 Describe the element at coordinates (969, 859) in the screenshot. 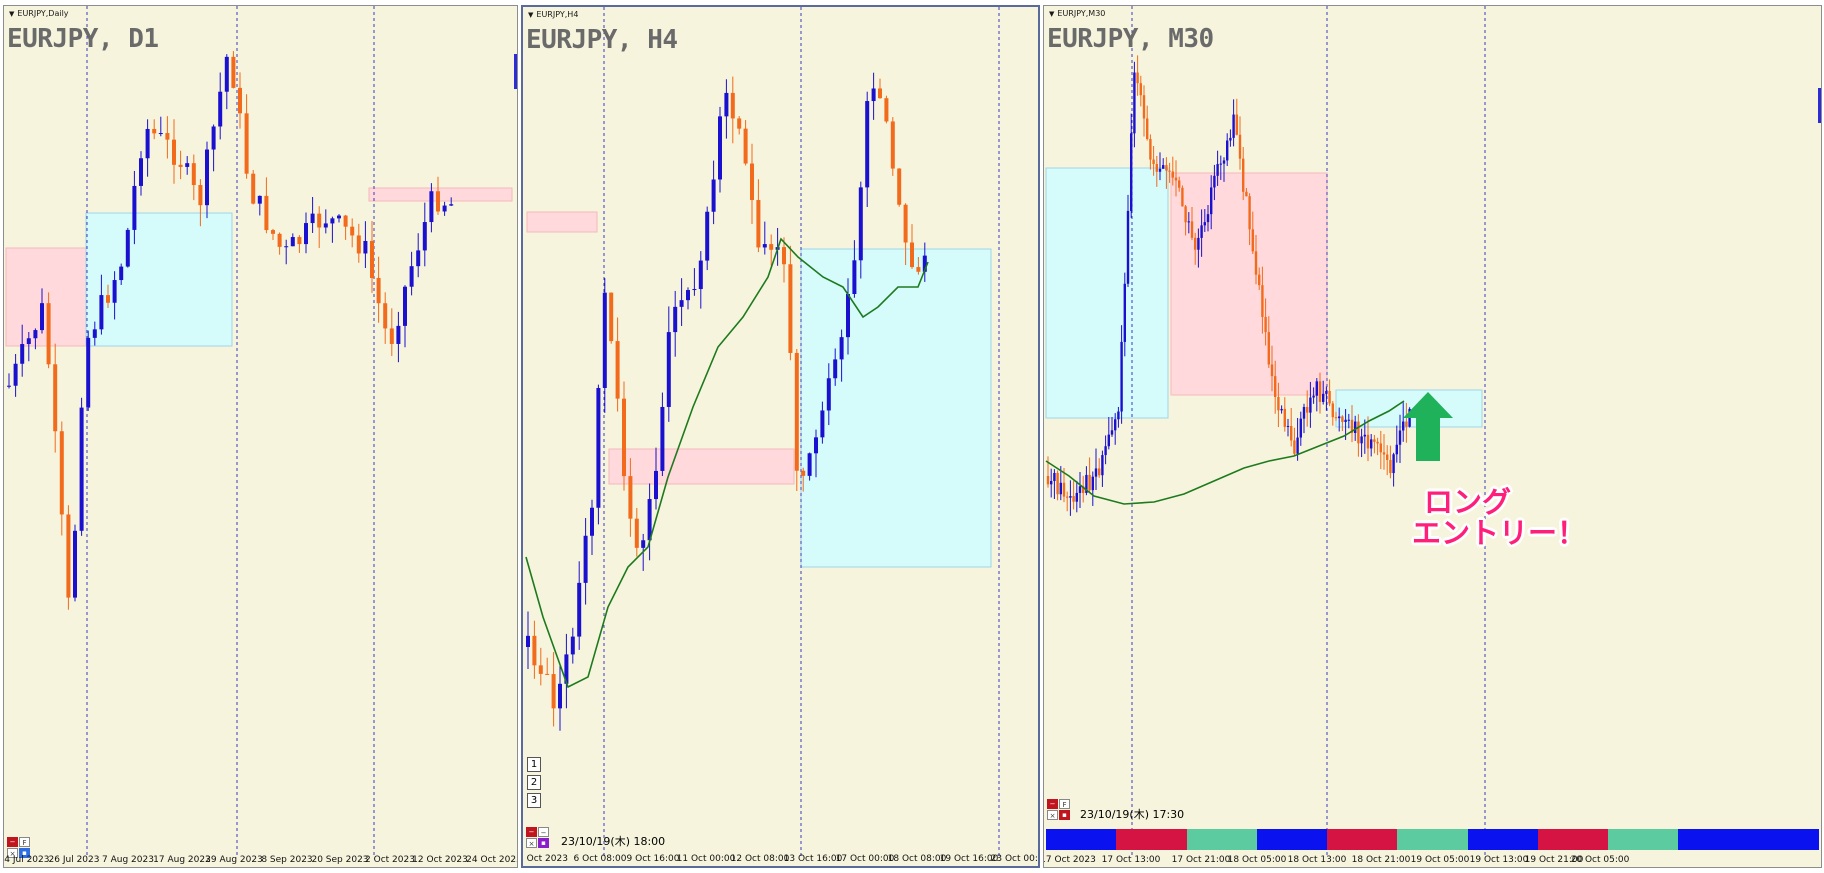

I see `time-axis-label: 19 Oct 16:00` at that location.